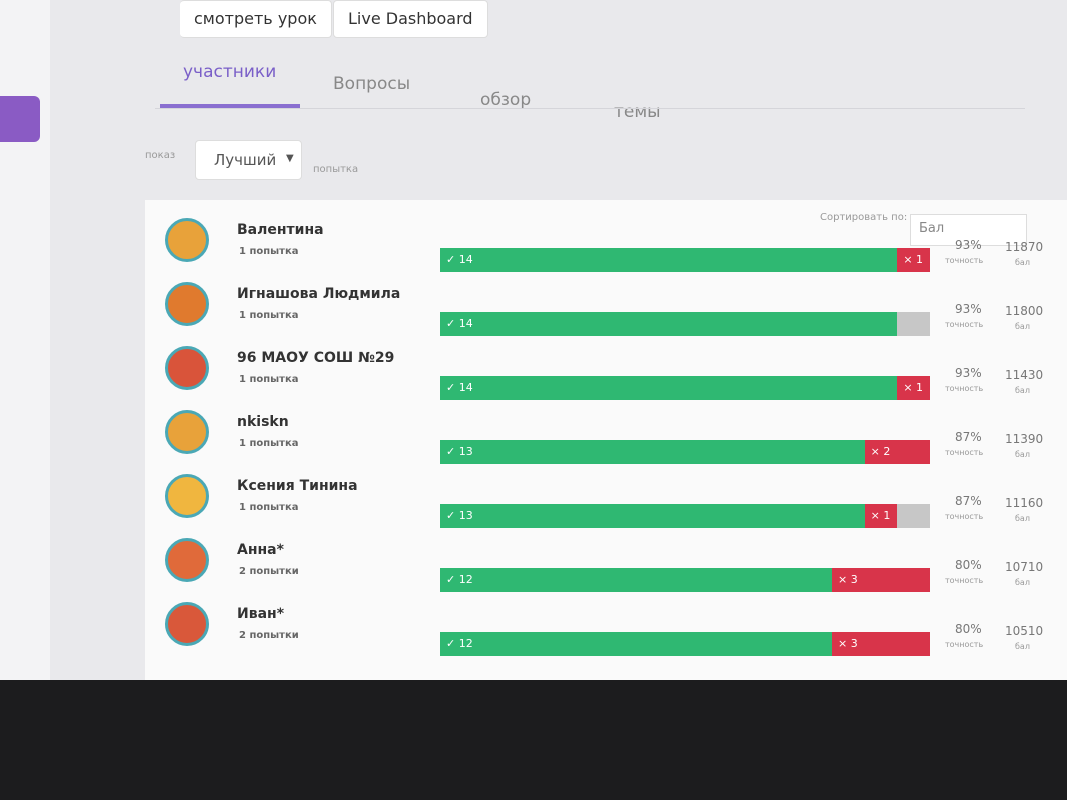 The width and height of the screenshot is (1067, 800). I want to click on participant-name: nkiskn, so click(263, 422).